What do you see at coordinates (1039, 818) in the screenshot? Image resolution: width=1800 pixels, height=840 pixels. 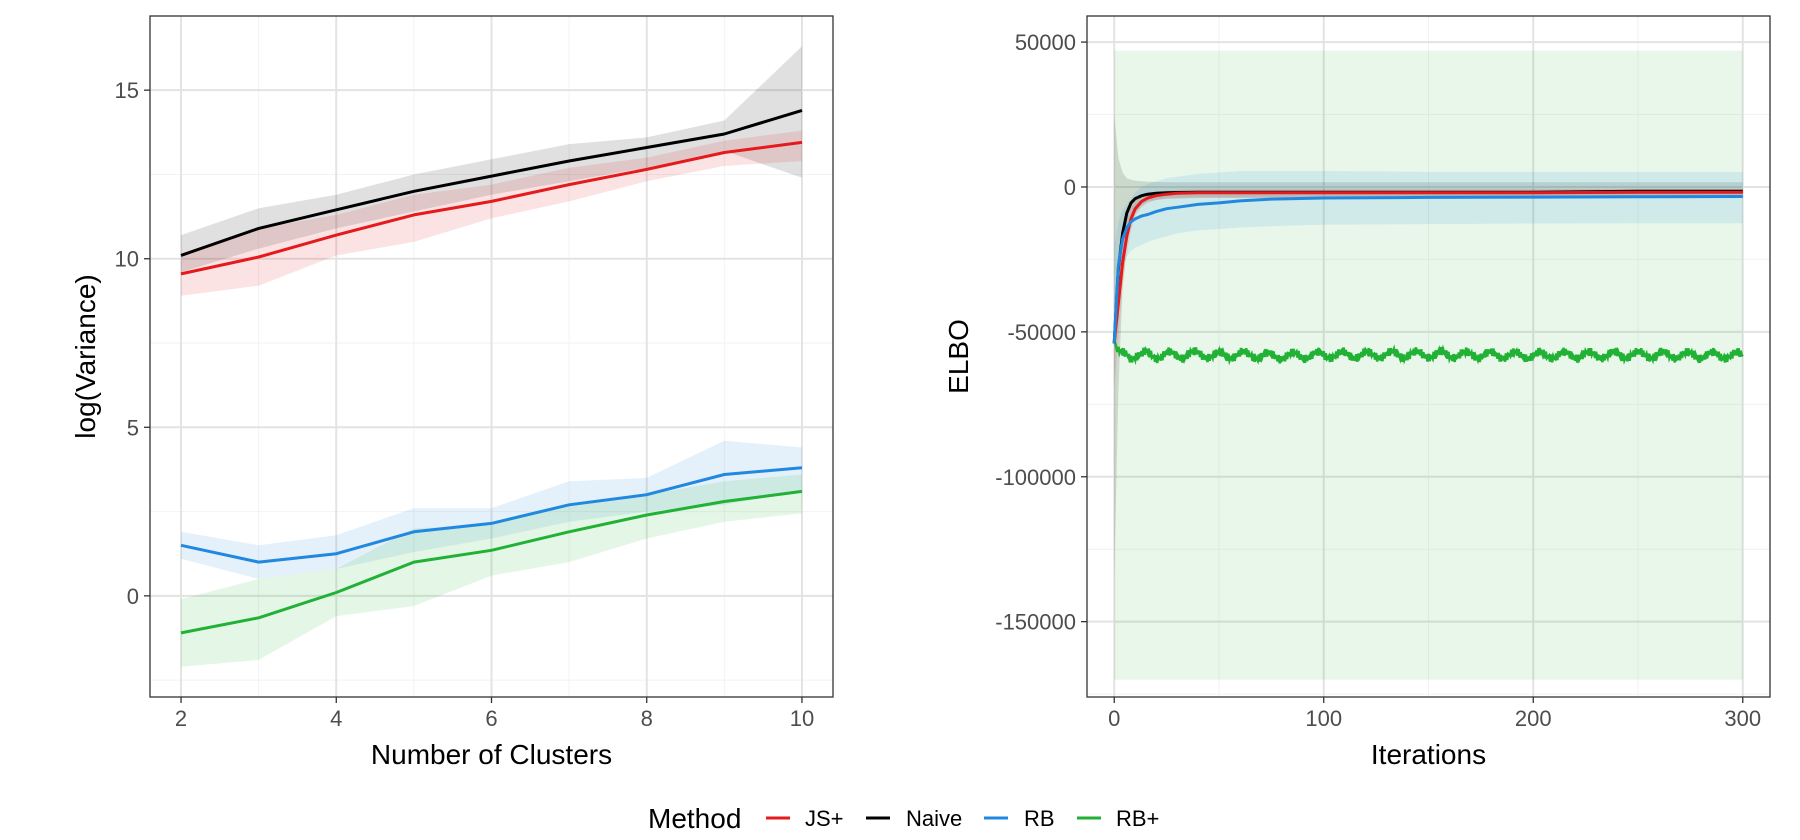 I see `legend-label-rb: RB` at bounding box center [1039, 818].